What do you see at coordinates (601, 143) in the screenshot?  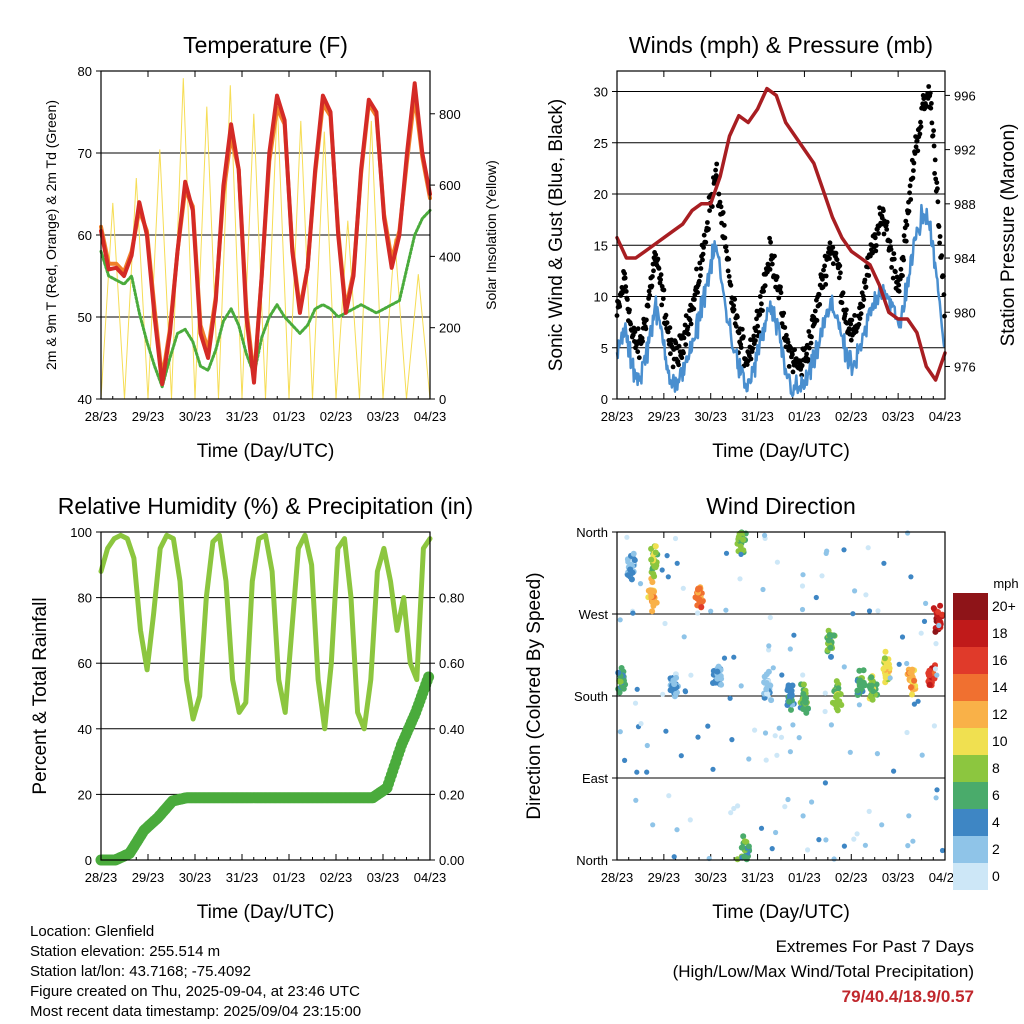 I see `y-tick-label: 25` at bounding box center [601, 143].